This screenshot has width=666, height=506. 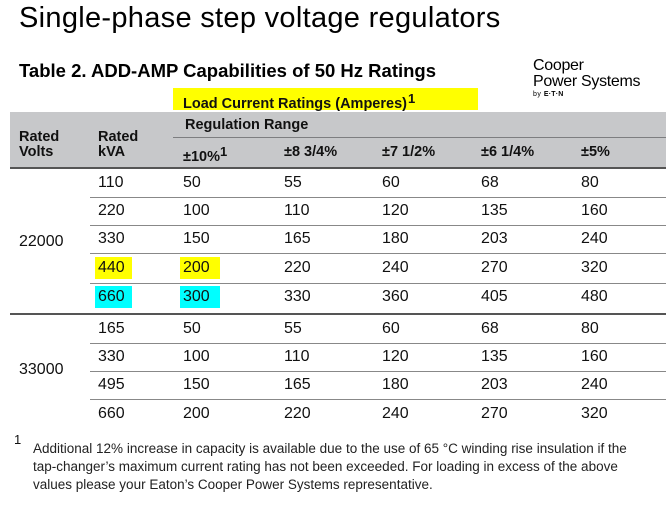 I want to click on brand-line-2: Power Systems, so click(x=587, y=81).